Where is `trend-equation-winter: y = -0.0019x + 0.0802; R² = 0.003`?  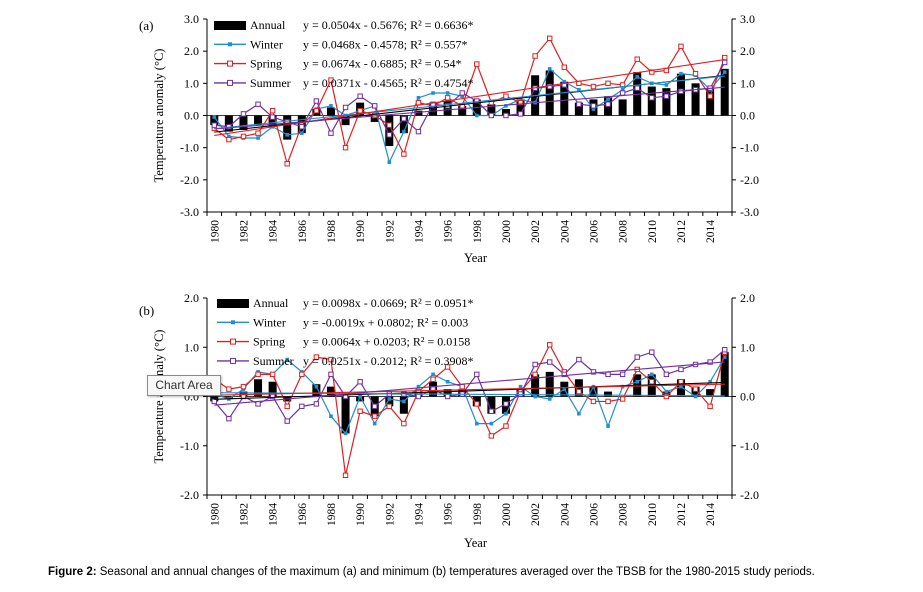 trend-equation-winter: y = -0.0019x + 0.0802; R² = 0.003 is located at coordinates (385, 322).